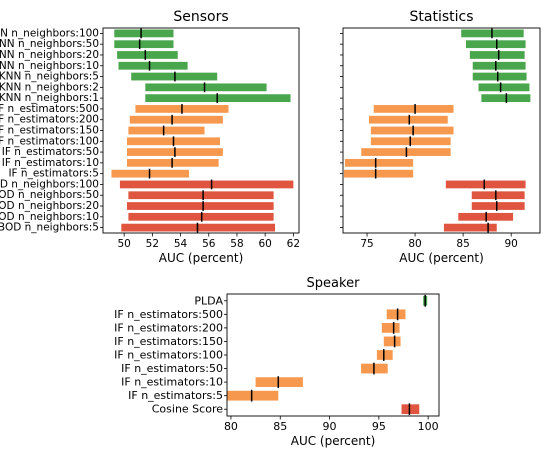 Image resolution: width=550 pixels, height=450 pixels. Describe the element at coordinates (209, 244) in the screenshot. I see `x-tick-label: 56` at that location.